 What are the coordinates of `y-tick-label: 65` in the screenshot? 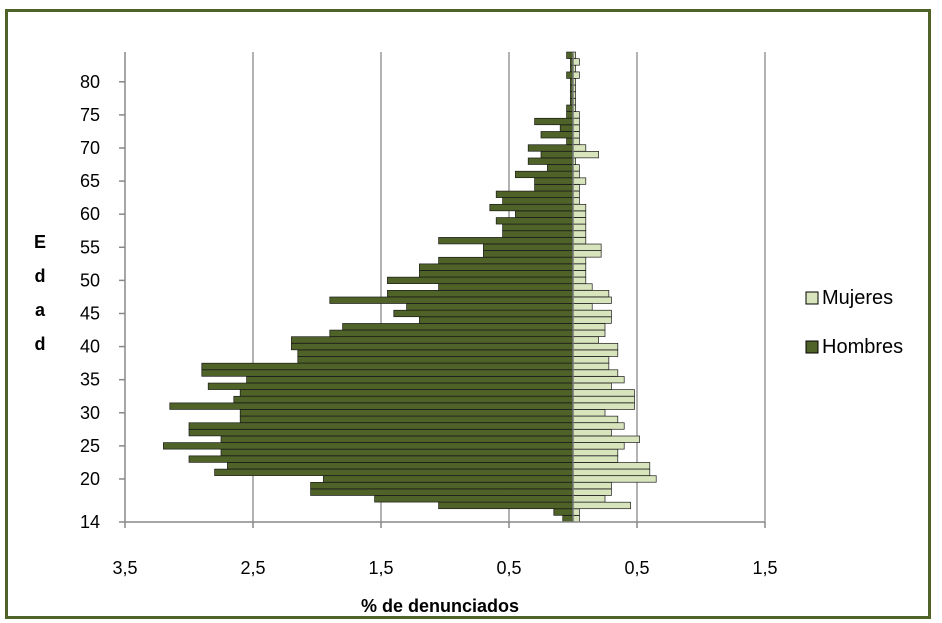 It's located at (90, 181).